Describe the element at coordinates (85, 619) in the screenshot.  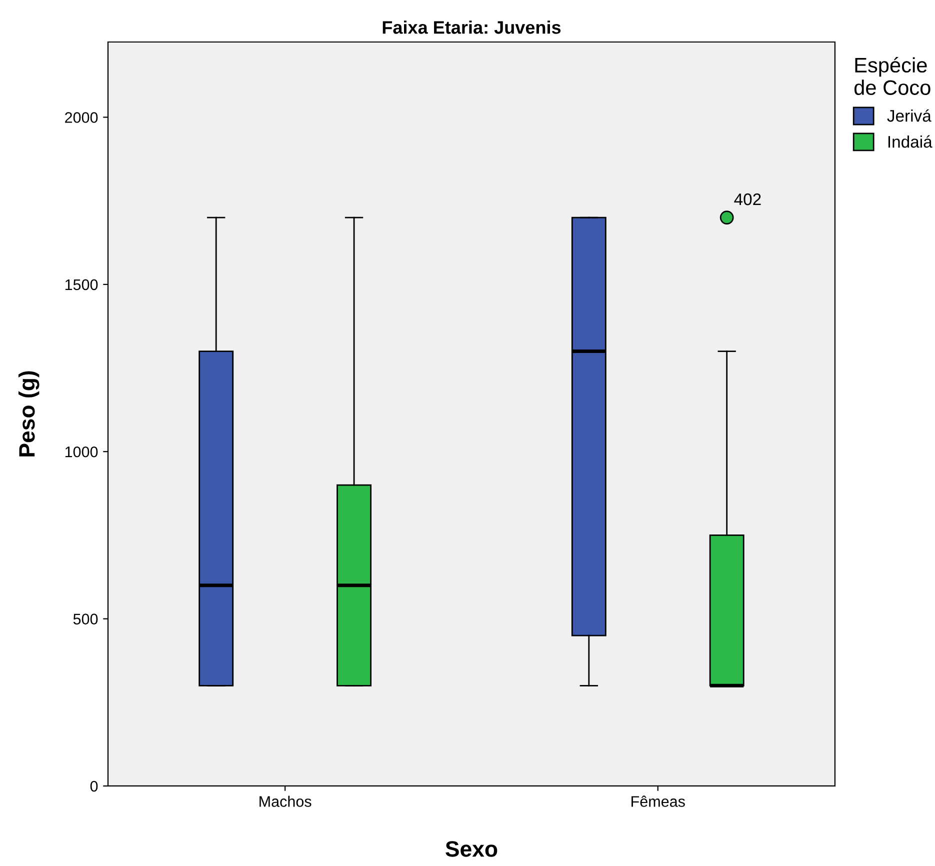
I see `y-tick-label: 500` at that location.